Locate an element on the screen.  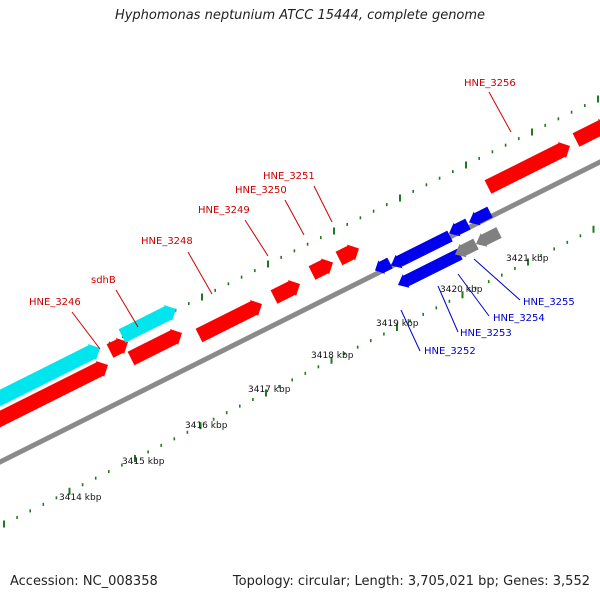
scale-label: 3414 kbp is located at coordinates (80, 498).